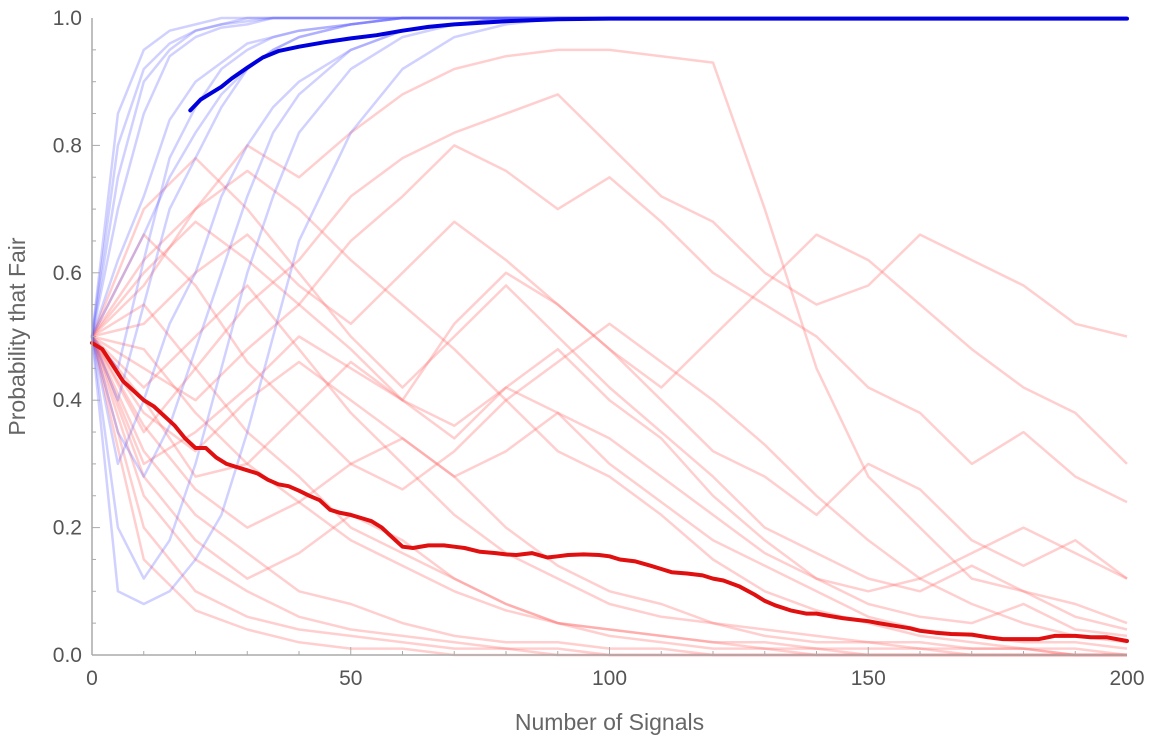  Describe the element at coordinates (658, 64) in the screenshot. I see `average-fair-line` at that location.